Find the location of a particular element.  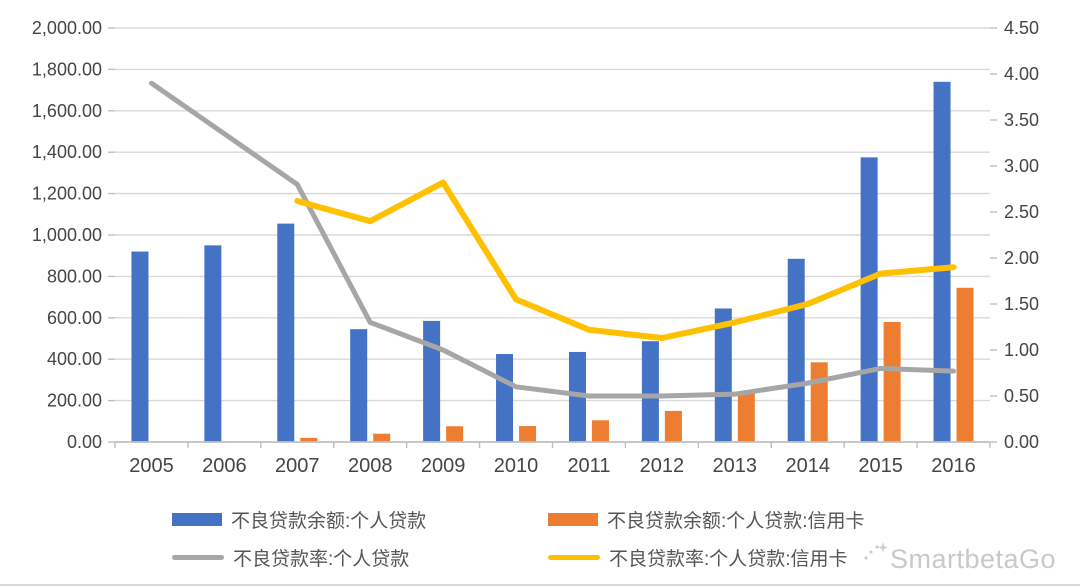

x-axis-label: 2006 is located at coordinates (224, 466).